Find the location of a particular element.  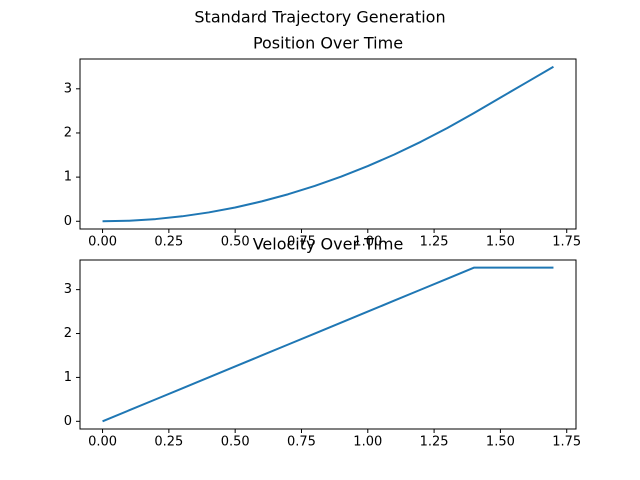

figure-title: Standard Trajectory Generation is located at coordinates (319, 17).